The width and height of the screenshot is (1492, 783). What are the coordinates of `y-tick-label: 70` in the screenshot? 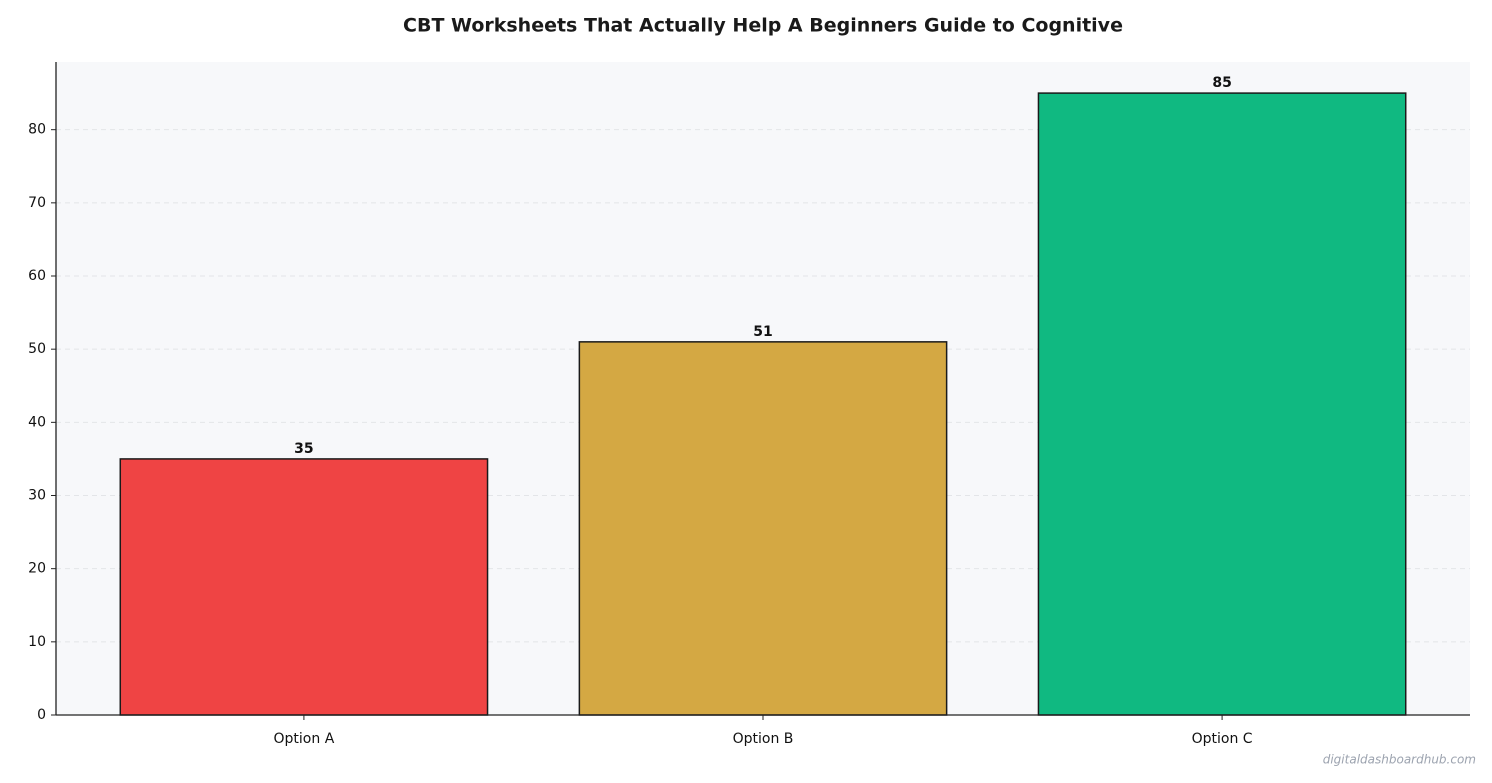 It's located at (37, 203).